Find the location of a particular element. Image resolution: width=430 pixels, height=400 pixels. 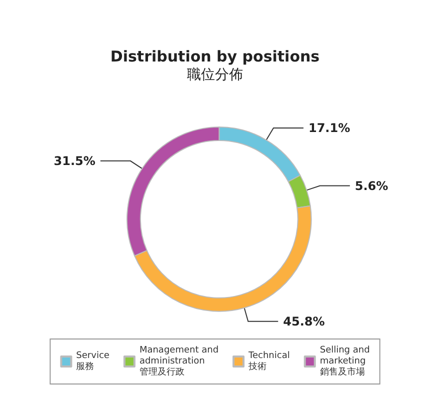

data-label: 5.6% is located at coordinates (371, 185).